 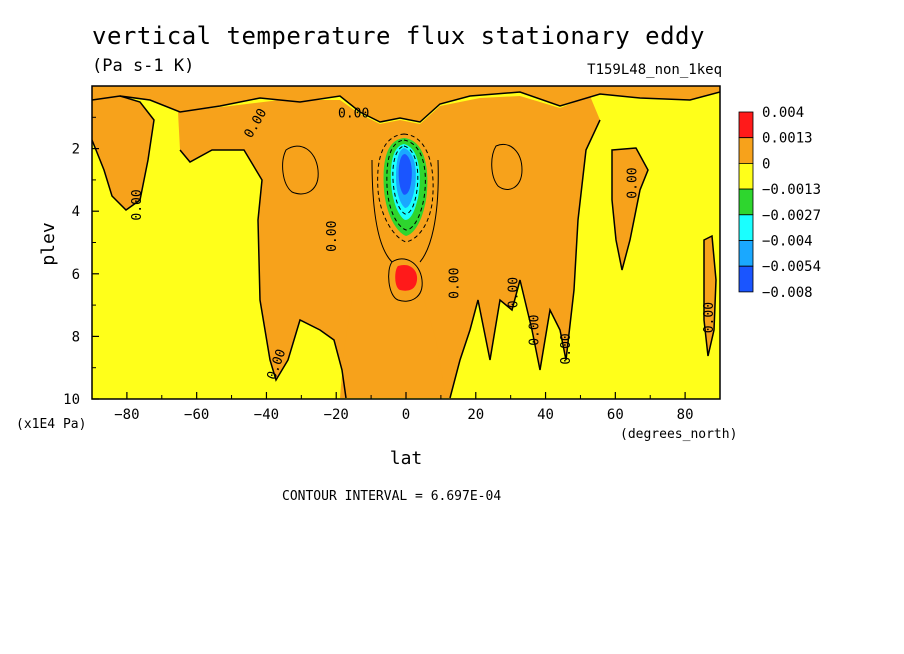 I want to click on colorbar-level-label: −0.0054, so click(x=791, y=267).